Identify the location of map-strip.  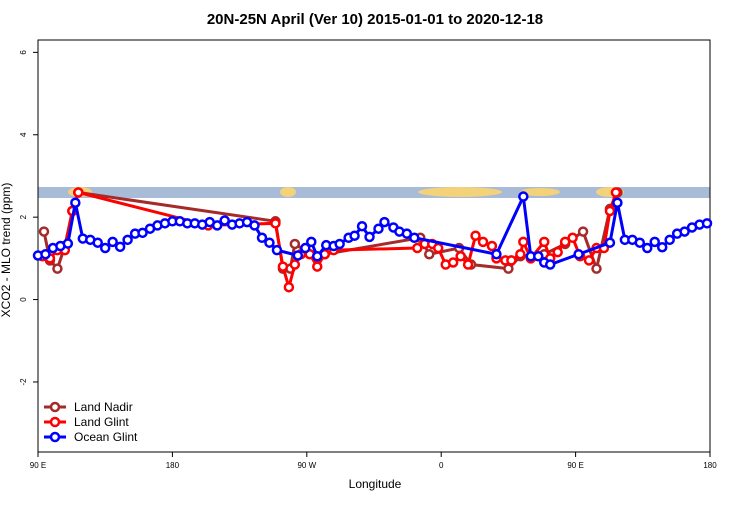
(374, 192).